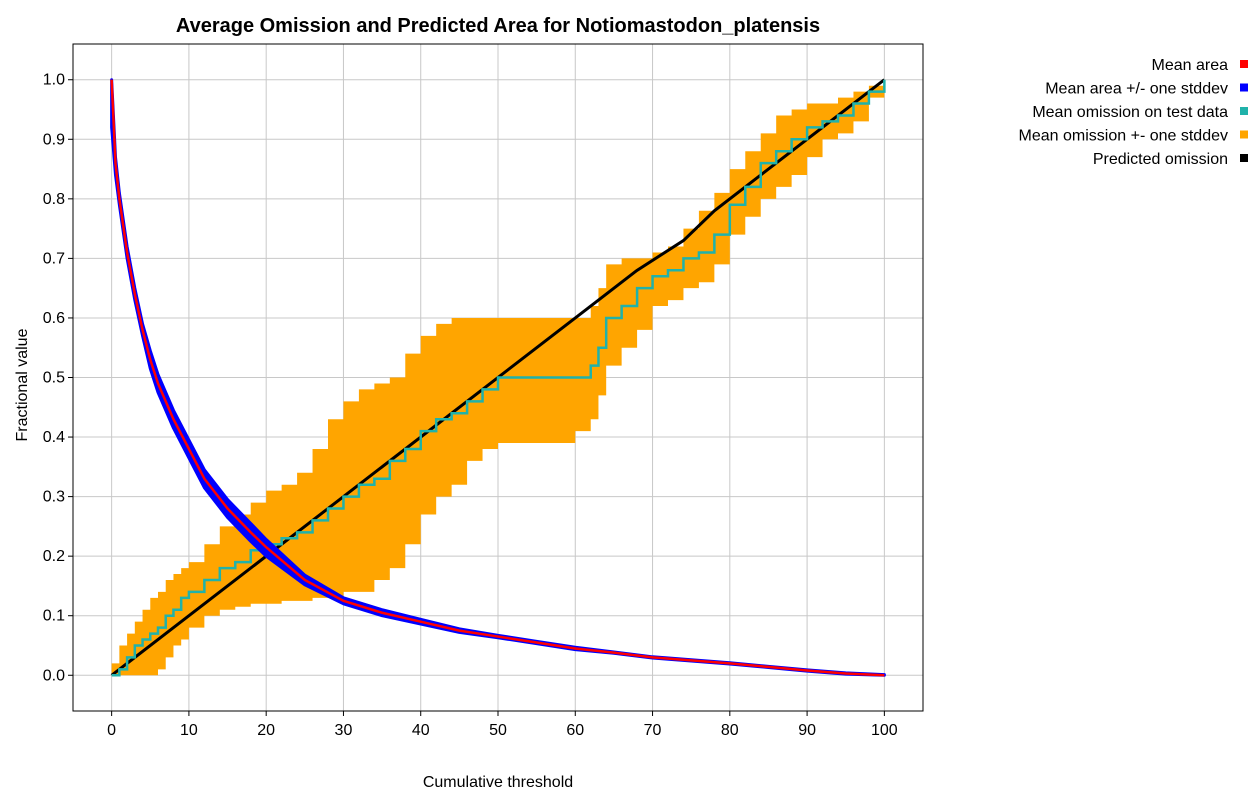 The image size is (1258, 793). I want to click on y-tick-label: 0.8, so click(54, 199).